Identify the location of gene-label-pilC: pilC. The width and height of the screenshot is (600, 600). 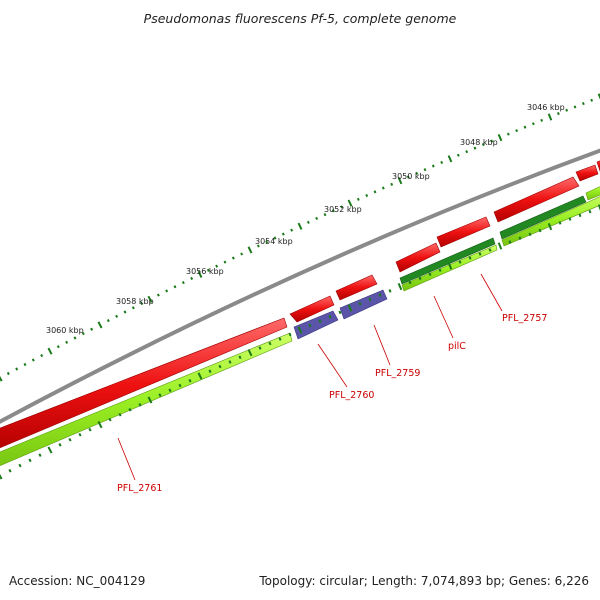
(457, 346).